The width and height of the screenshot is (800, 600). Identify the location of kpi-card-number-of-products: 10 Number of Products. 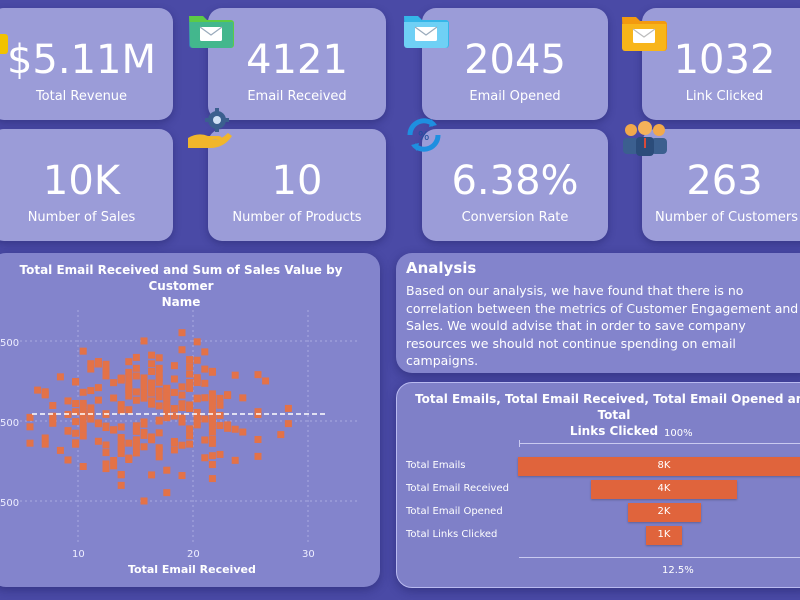
(297, 185).